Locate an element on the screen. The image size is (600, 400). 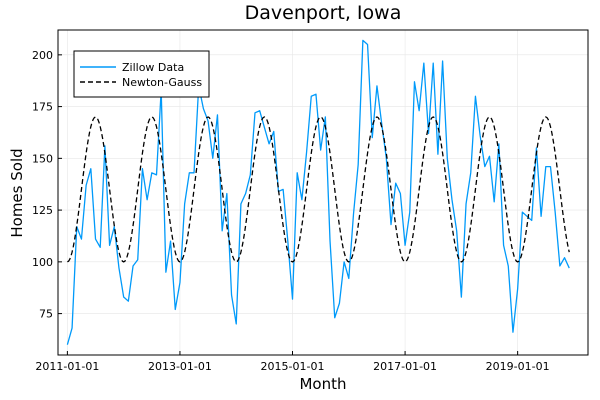
y-axis-label: Homes Sold is located at coordinates (17, 192).